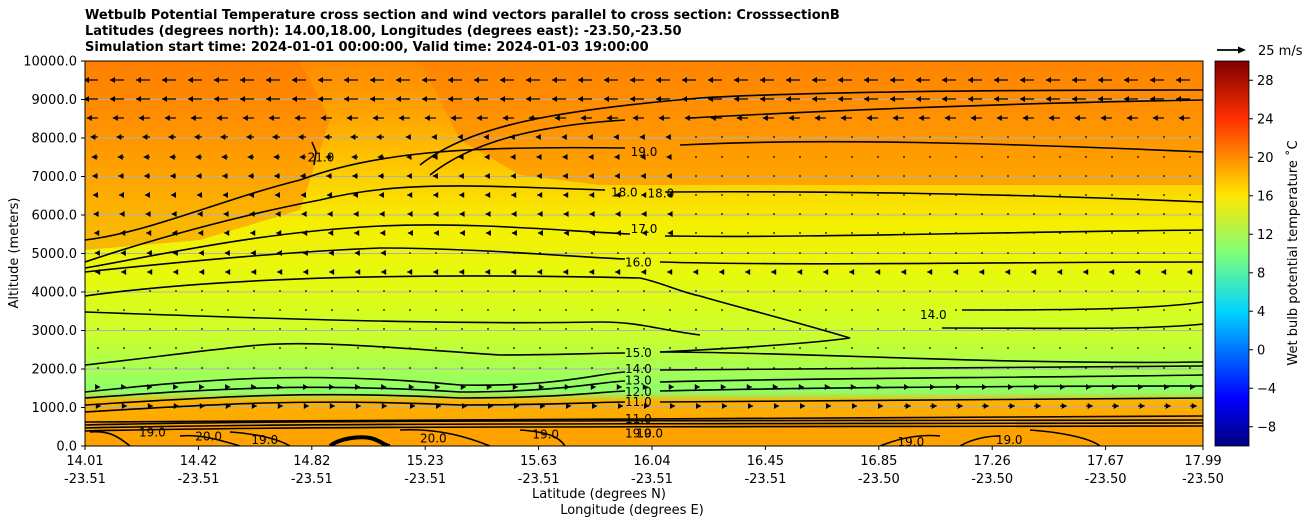 Image resolution: width=1311 pixels, height=526 pixels. What do you see at coordinates (1293, 252) in the screenshot?
I see `colorbar-label: Wet bulb potential temperature ˚C` at bounding box center [1293, 252].